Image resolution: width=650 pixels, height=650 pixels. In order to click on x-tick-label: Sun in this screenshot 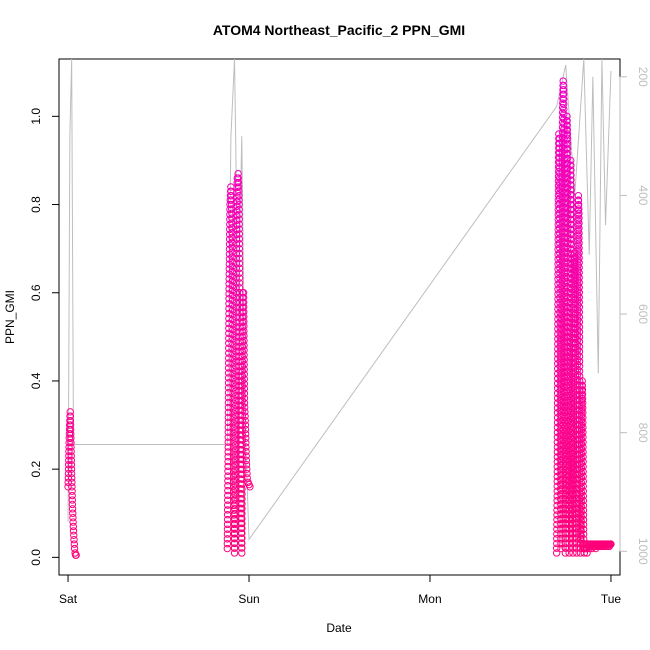, I will do `click(248, 599)`.